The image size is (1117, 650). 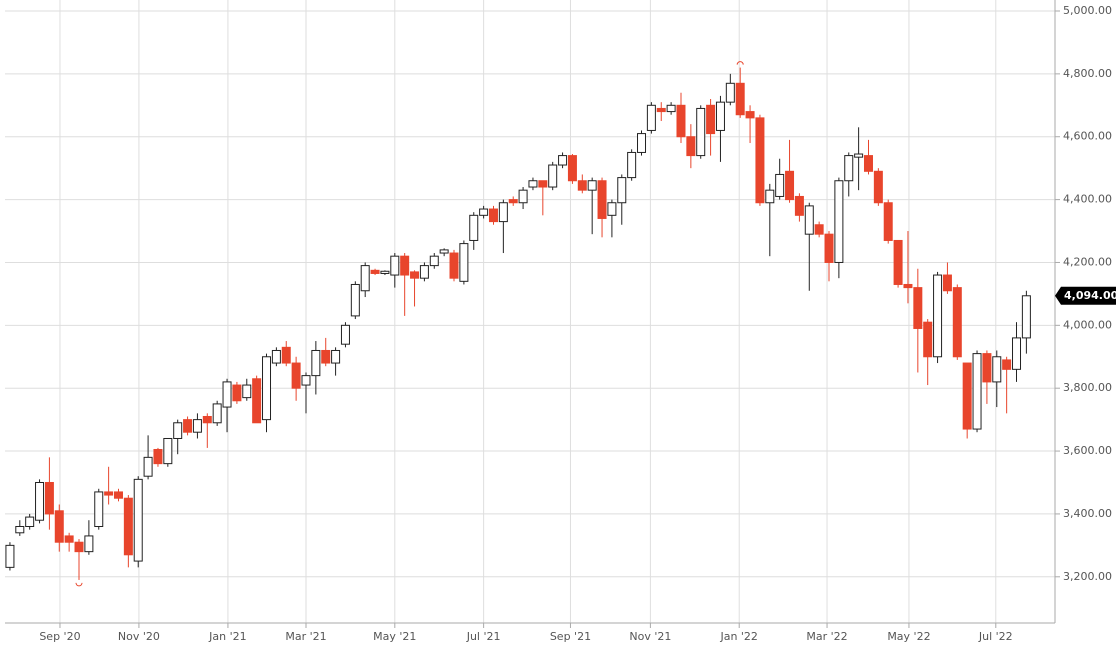 What do you see at coordinates (1087, 576) in the screenshot?
I see `y-tick-label: 3,200.00` at bounding box center [1087, 576].